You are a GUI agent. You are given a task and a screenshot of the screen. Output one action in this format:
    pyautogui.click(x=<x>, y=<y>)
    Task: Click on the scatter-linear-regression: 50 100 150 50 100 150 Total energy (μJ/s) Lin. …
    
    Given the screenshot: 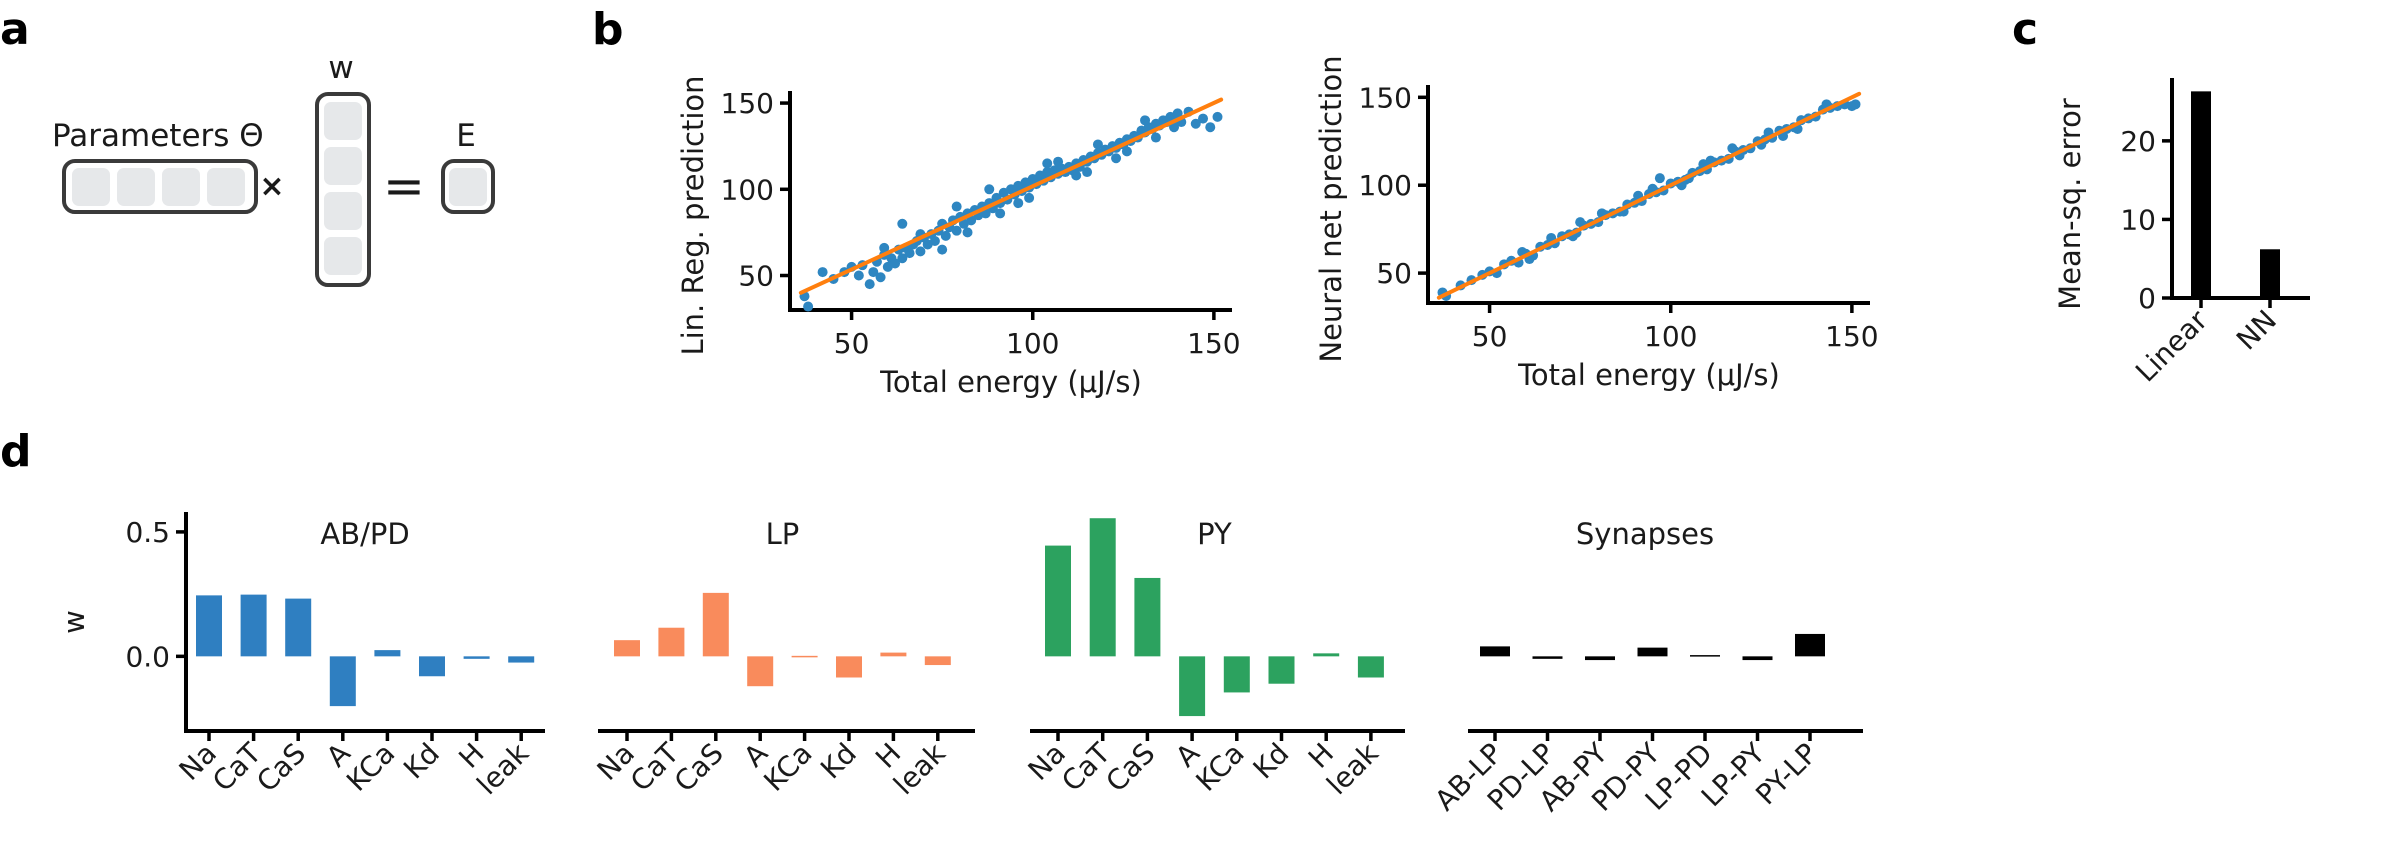 What is the action you would take?
    pyautogui.click(x=958, y=237)
    